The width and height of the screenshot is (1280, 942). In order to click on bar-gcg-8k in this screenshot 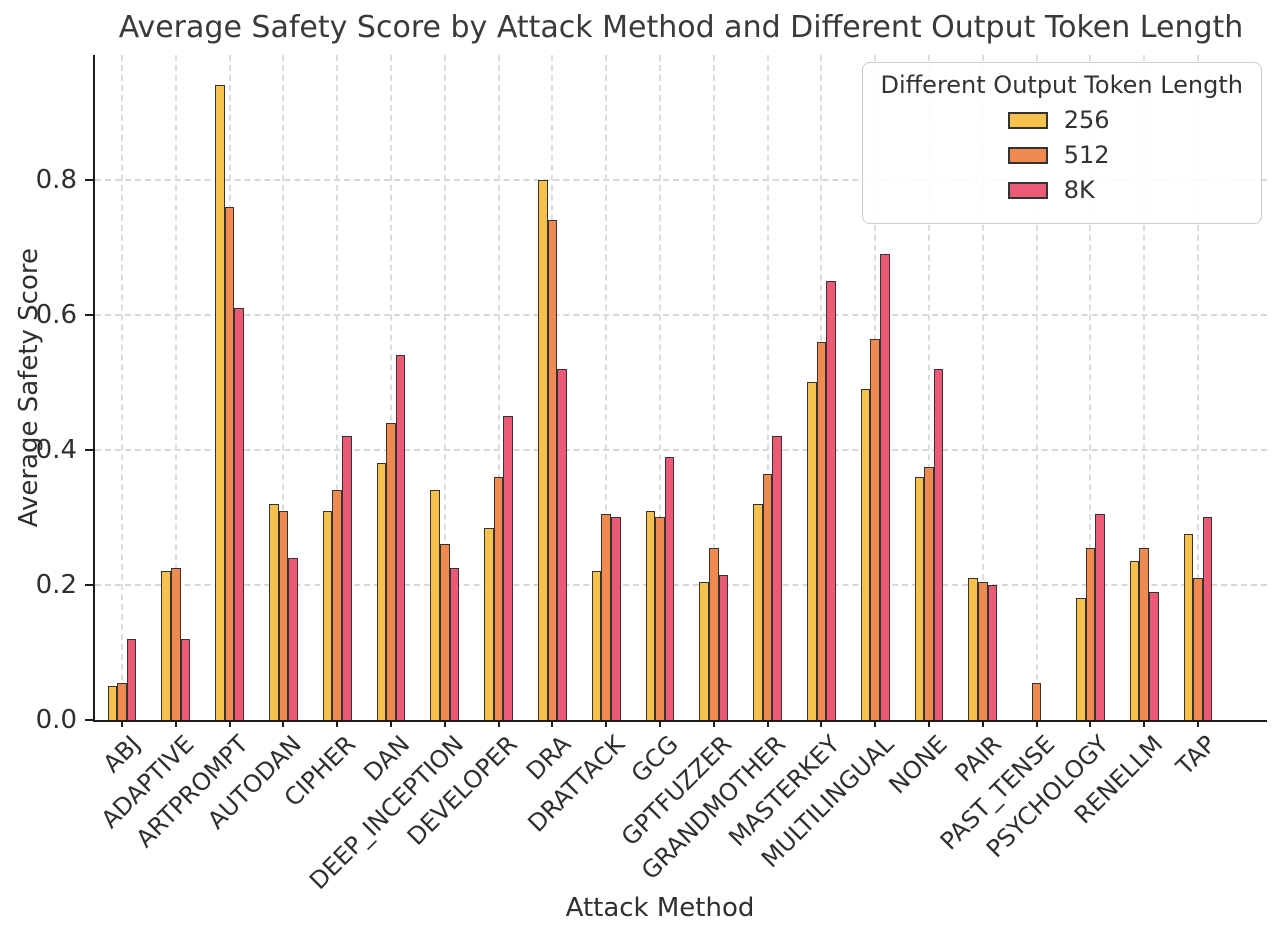, I will do `click(669, 588)`.